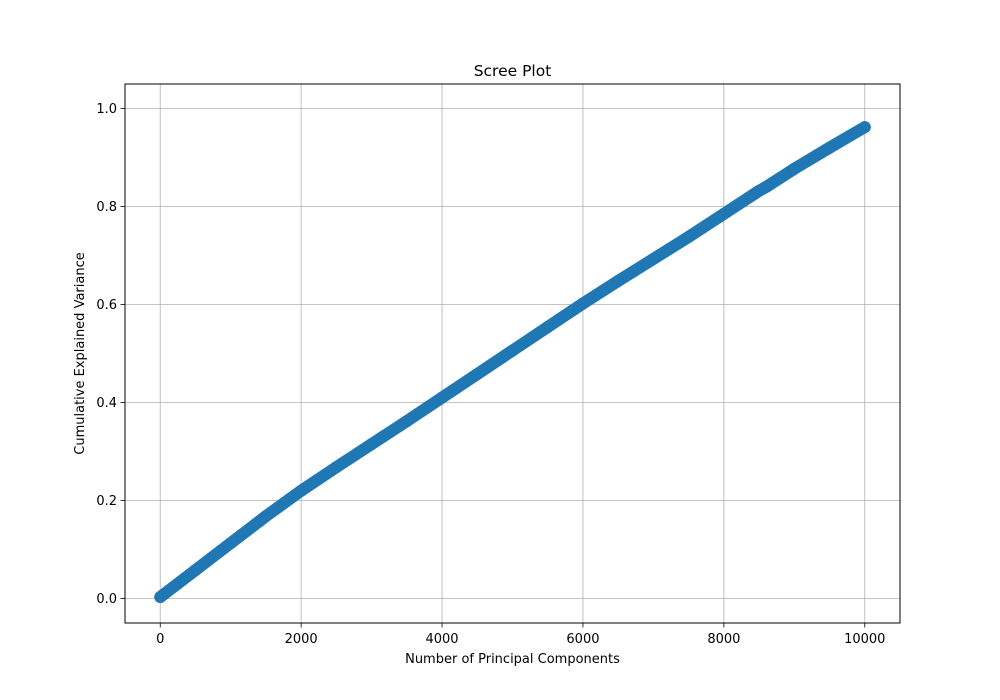 The image size is (1000, 700). I want to click on y-tick-label: 0.6, so click(106, 305).